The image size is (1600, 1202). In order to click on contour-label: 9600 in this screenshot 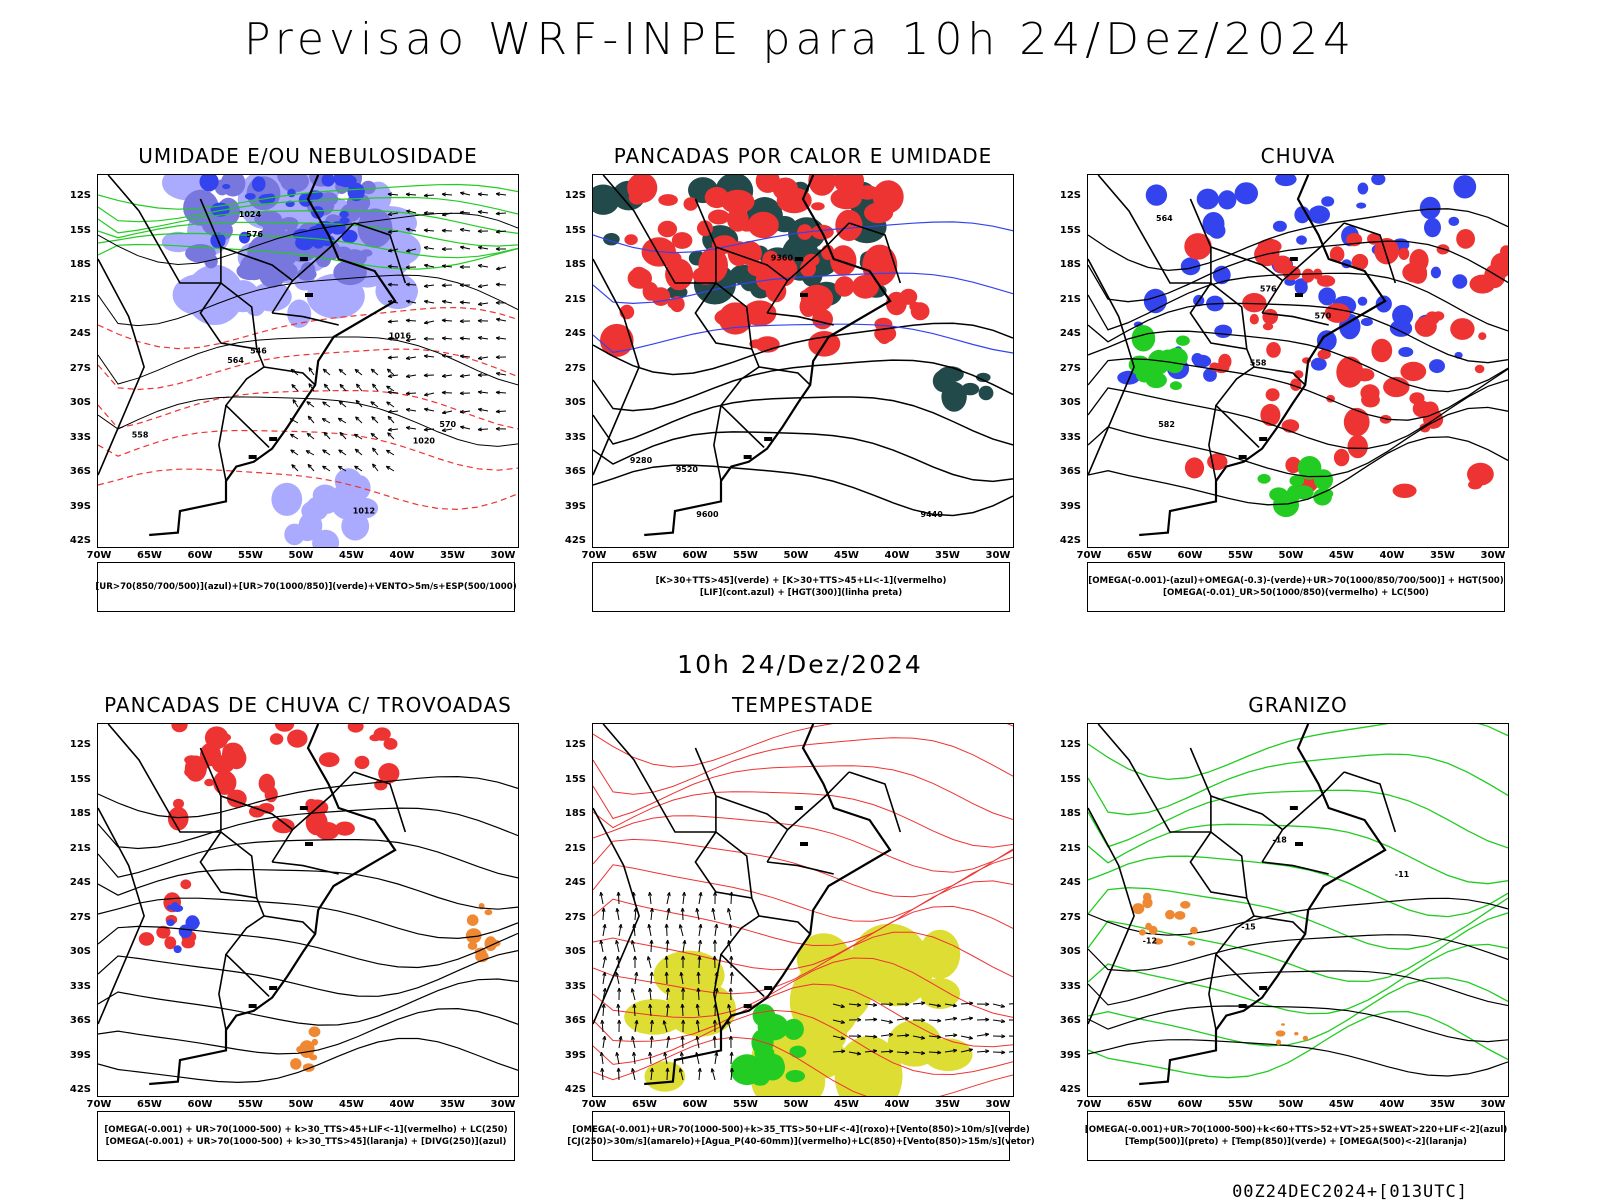, I will do `click(707, 514)`.